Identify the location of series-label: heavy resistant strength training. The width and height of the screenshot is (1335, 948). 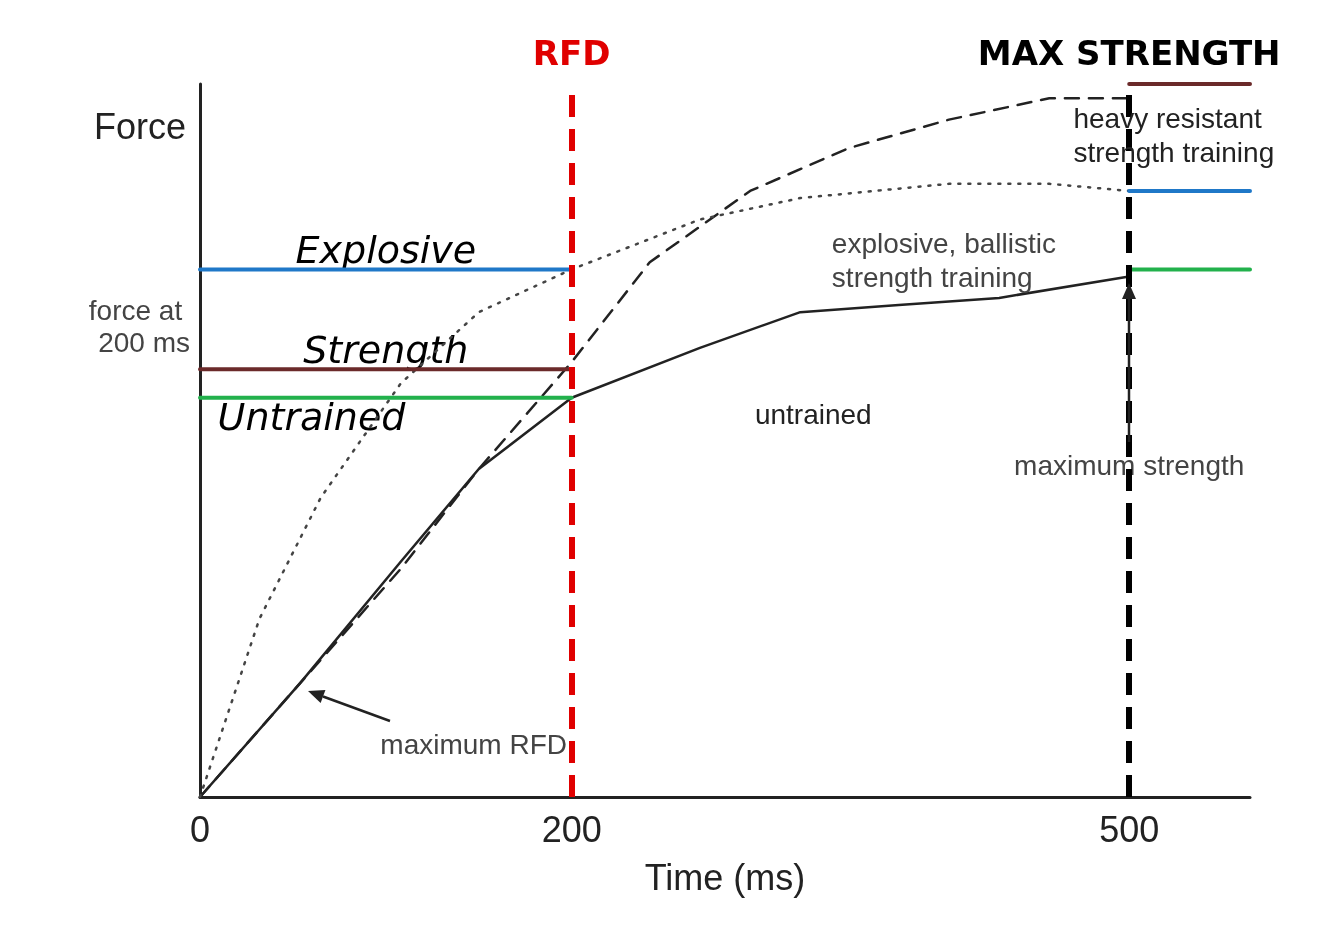
(1174, 136).